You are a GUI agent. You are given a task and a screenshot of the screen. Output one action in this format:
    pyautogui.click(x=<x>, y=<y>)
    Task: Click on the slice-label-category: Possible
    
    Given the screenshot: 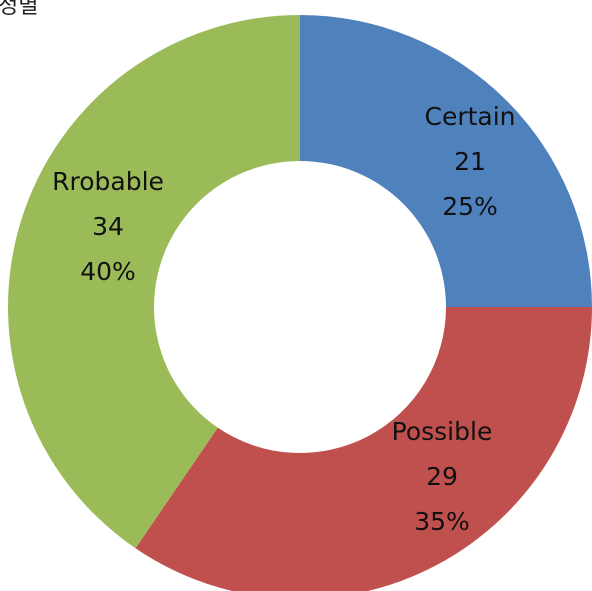 What is the action you would take?
    pyautogui.click(x=442, y=431)
    